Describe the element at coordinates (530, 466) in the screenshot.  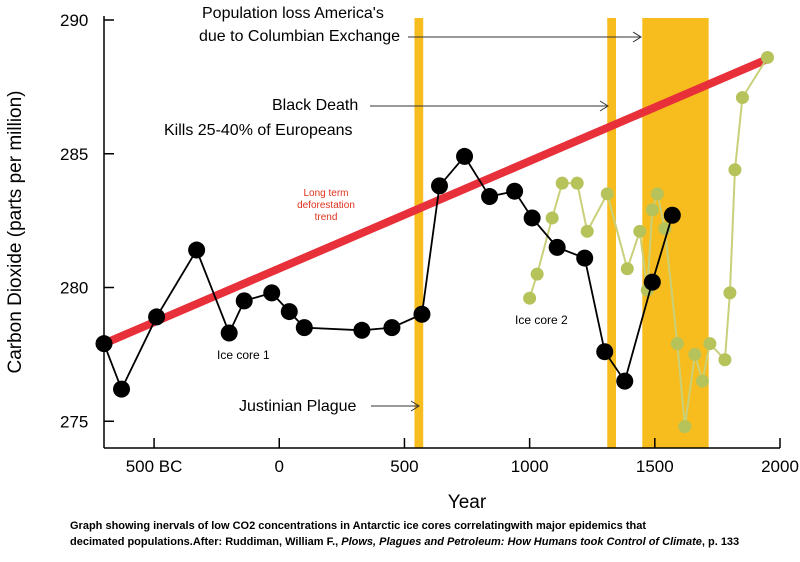
I see `x-tick-label-1000: 1000` at that location.